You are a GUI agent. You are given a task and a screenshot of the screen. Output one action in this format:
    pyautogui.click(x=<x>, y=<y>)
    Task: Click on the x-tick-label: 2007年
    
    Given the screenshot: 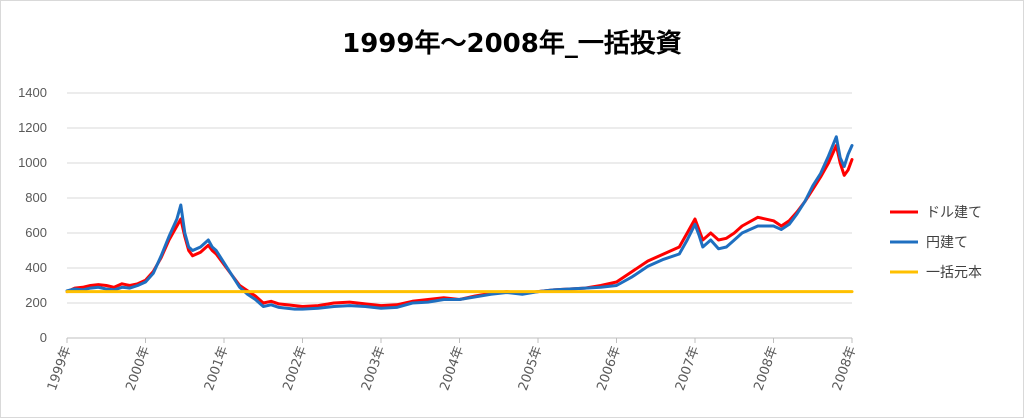 What is the action you would take?
    pyautogui.click(x=688, y=368)
    